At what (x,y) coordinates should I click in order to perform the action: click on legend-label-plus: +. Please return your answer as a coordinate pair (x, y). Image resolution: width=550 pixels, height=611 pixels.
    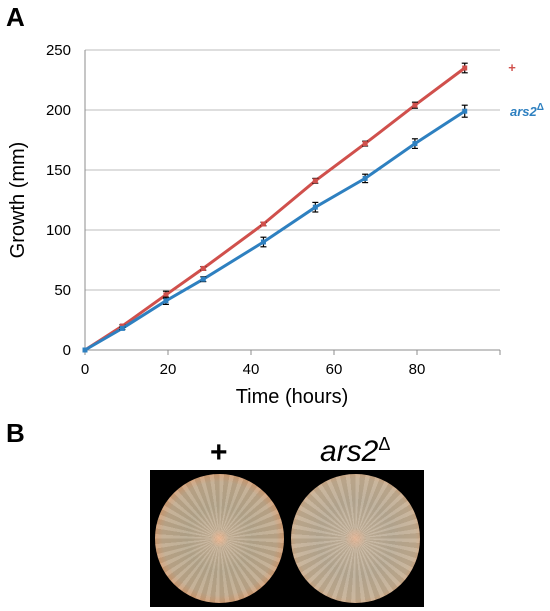
    Looking at the image, I should click on (512, 67).